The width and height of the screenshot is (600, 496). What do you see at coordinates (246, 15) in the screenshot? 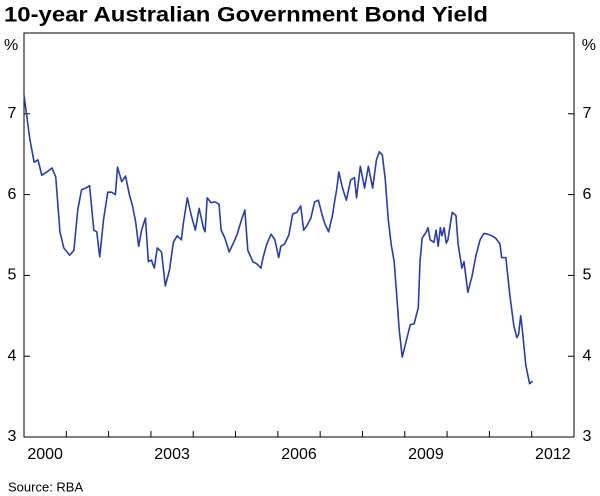
I see `chart-title: 10-year Australian Government Bond Yield` at bounding box center [246, 15].